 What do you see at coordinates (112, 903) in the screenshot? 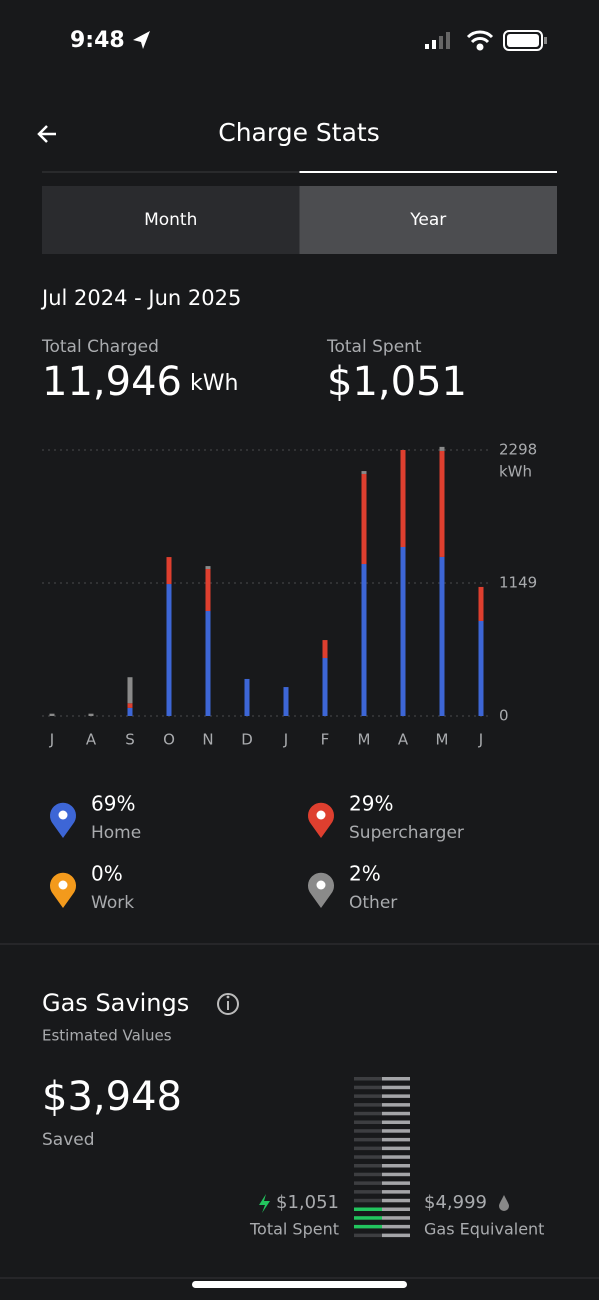
I see `legend-name: Work` at bounding box center [112, 903].